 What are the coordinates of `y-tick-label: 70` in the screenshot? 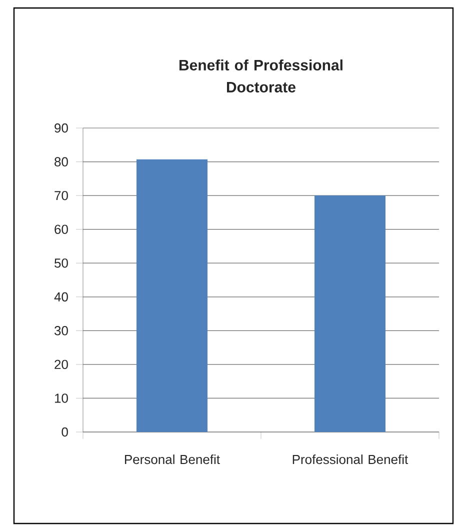 It's located at (61, 195).